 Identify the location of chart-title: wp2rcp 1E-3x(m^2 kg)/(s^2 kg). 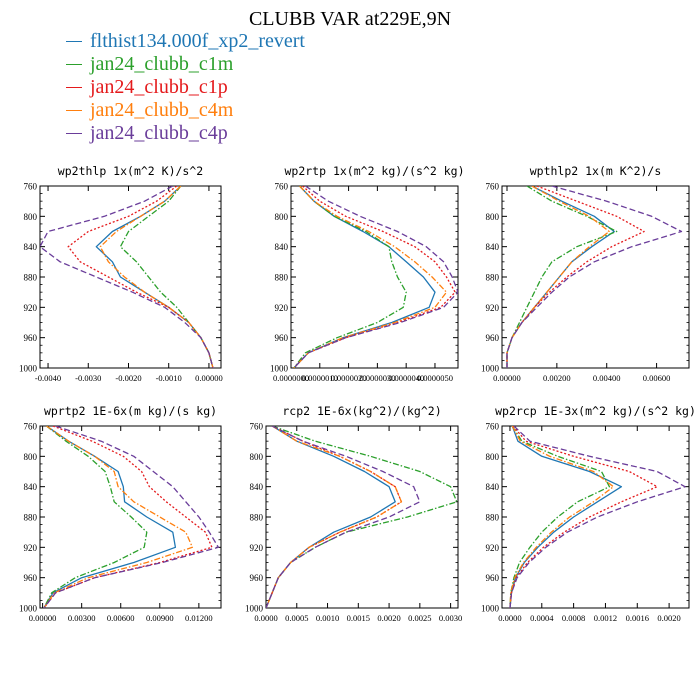
(595, 411).